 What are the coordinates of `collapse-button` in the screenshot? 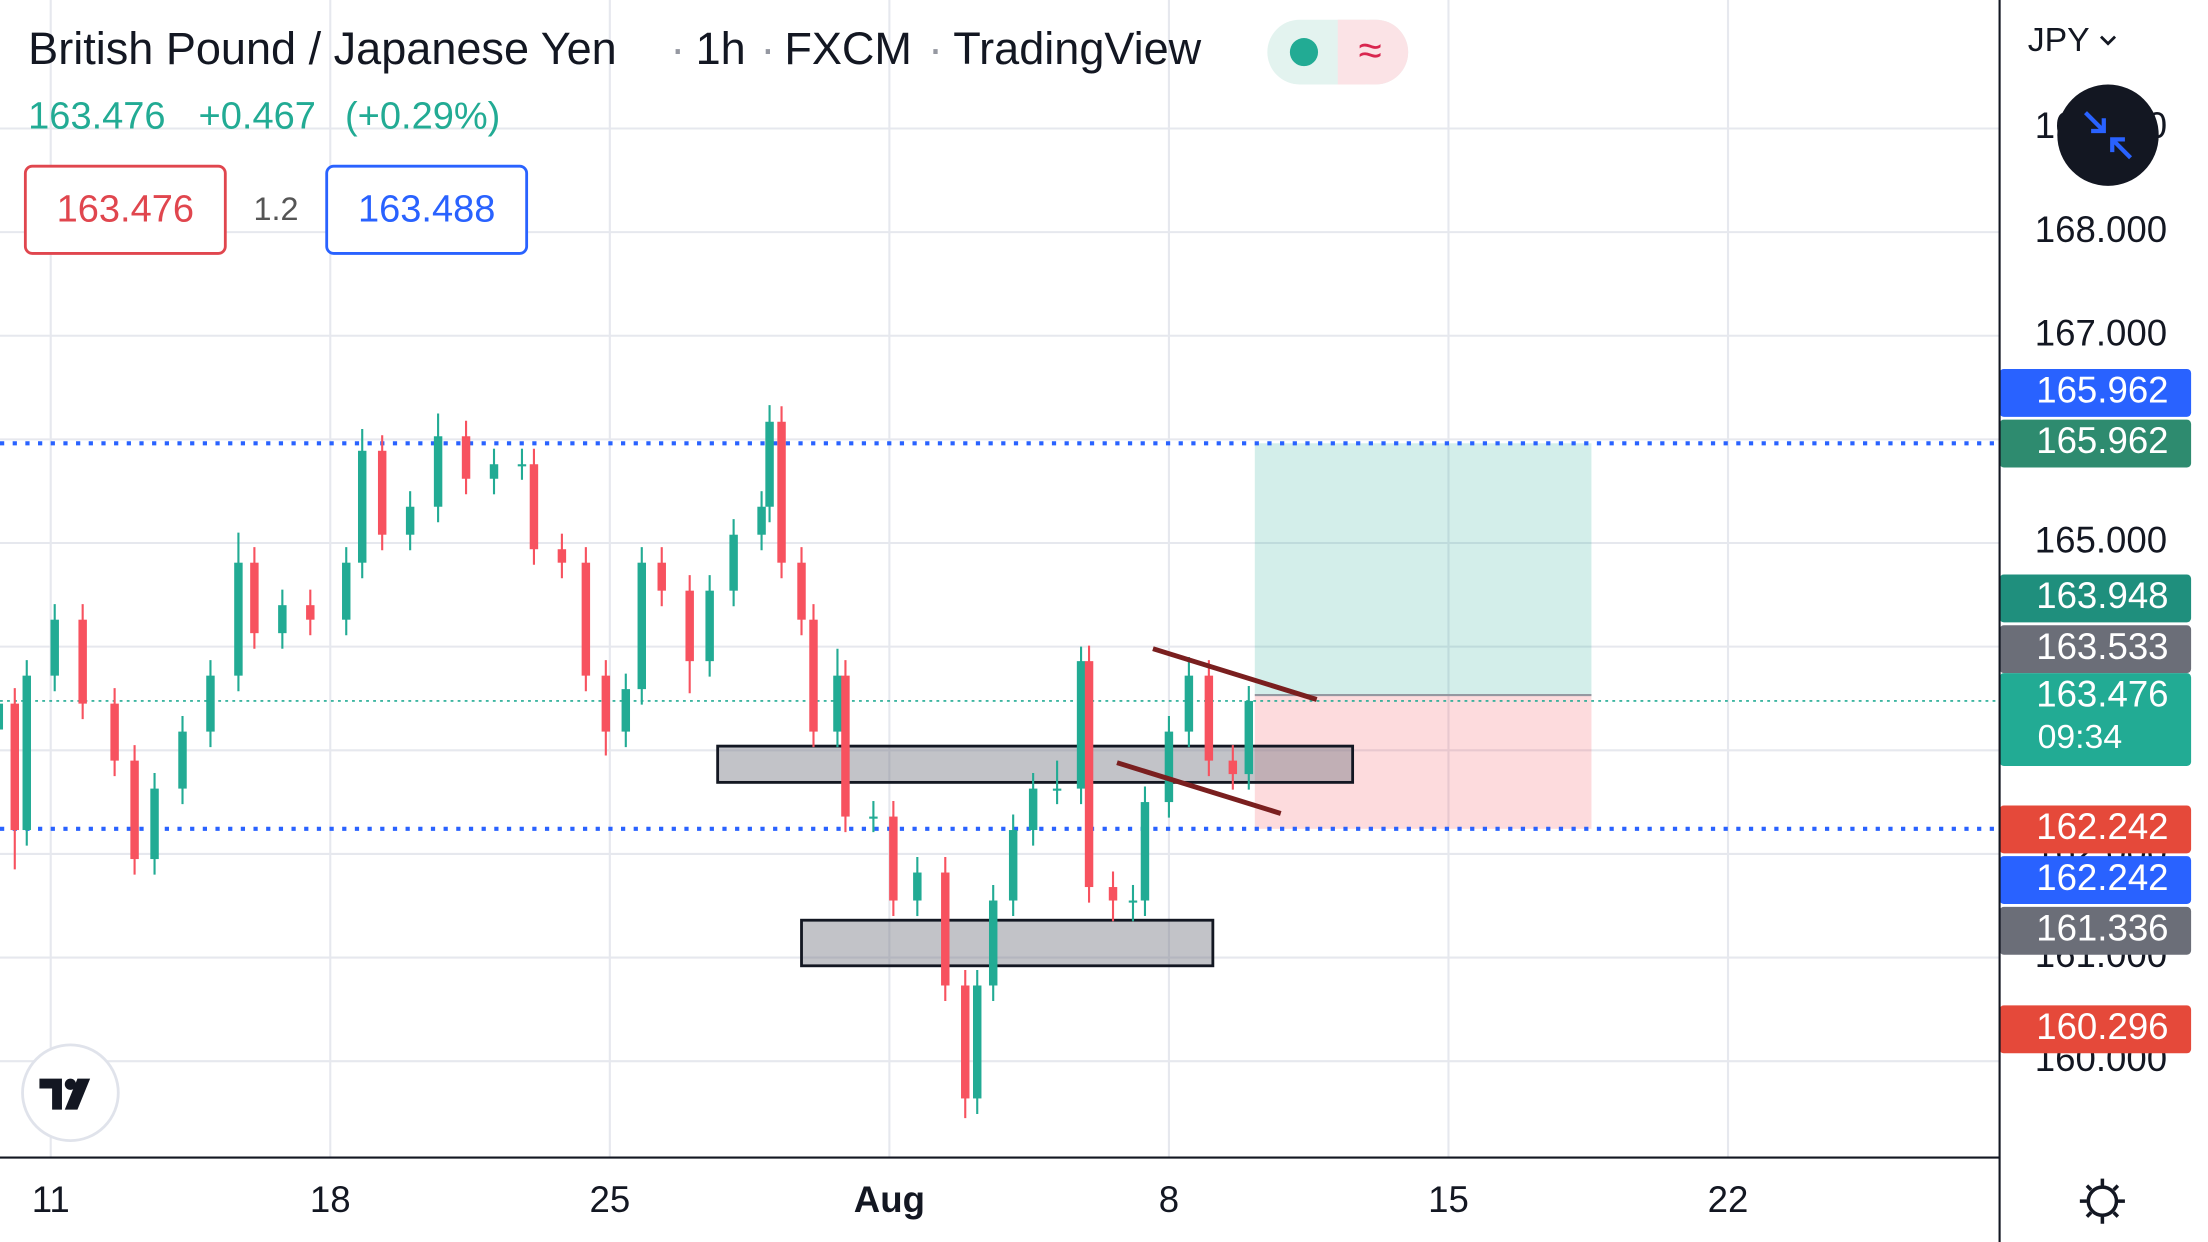 It's located at (2108, 135).